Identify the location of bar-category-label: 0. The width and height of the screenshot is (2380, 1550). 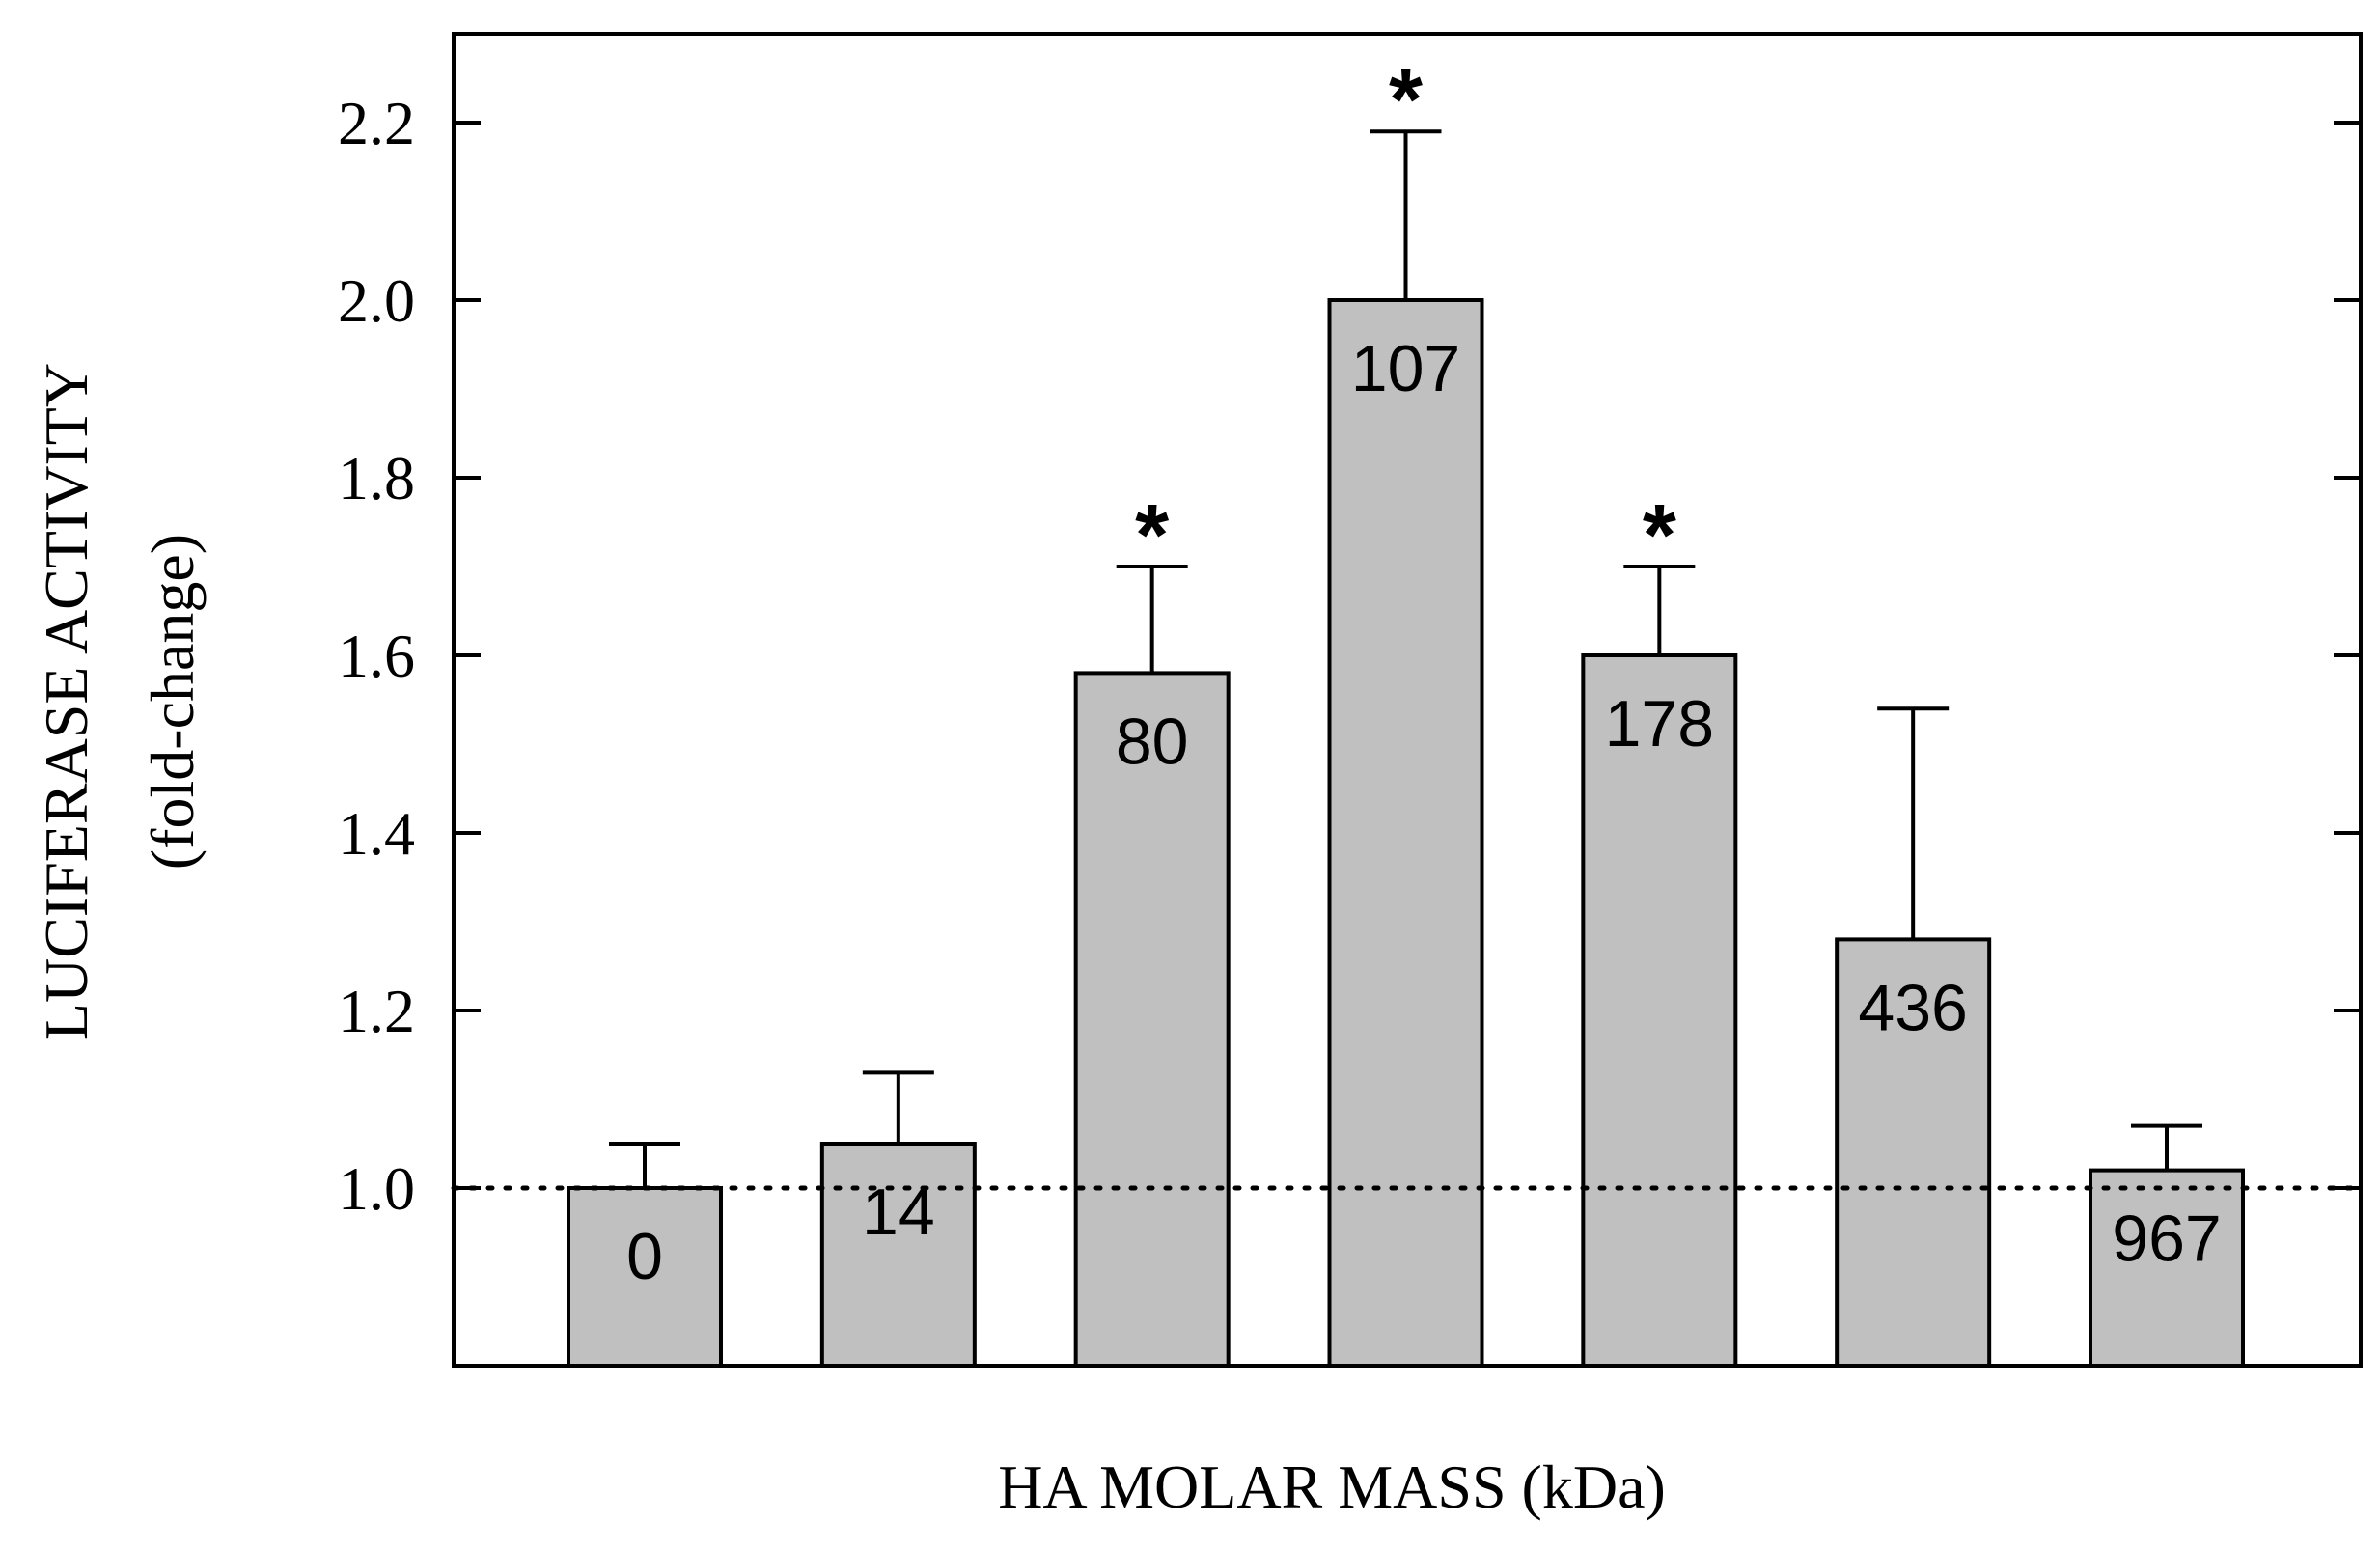
(644, 1256).